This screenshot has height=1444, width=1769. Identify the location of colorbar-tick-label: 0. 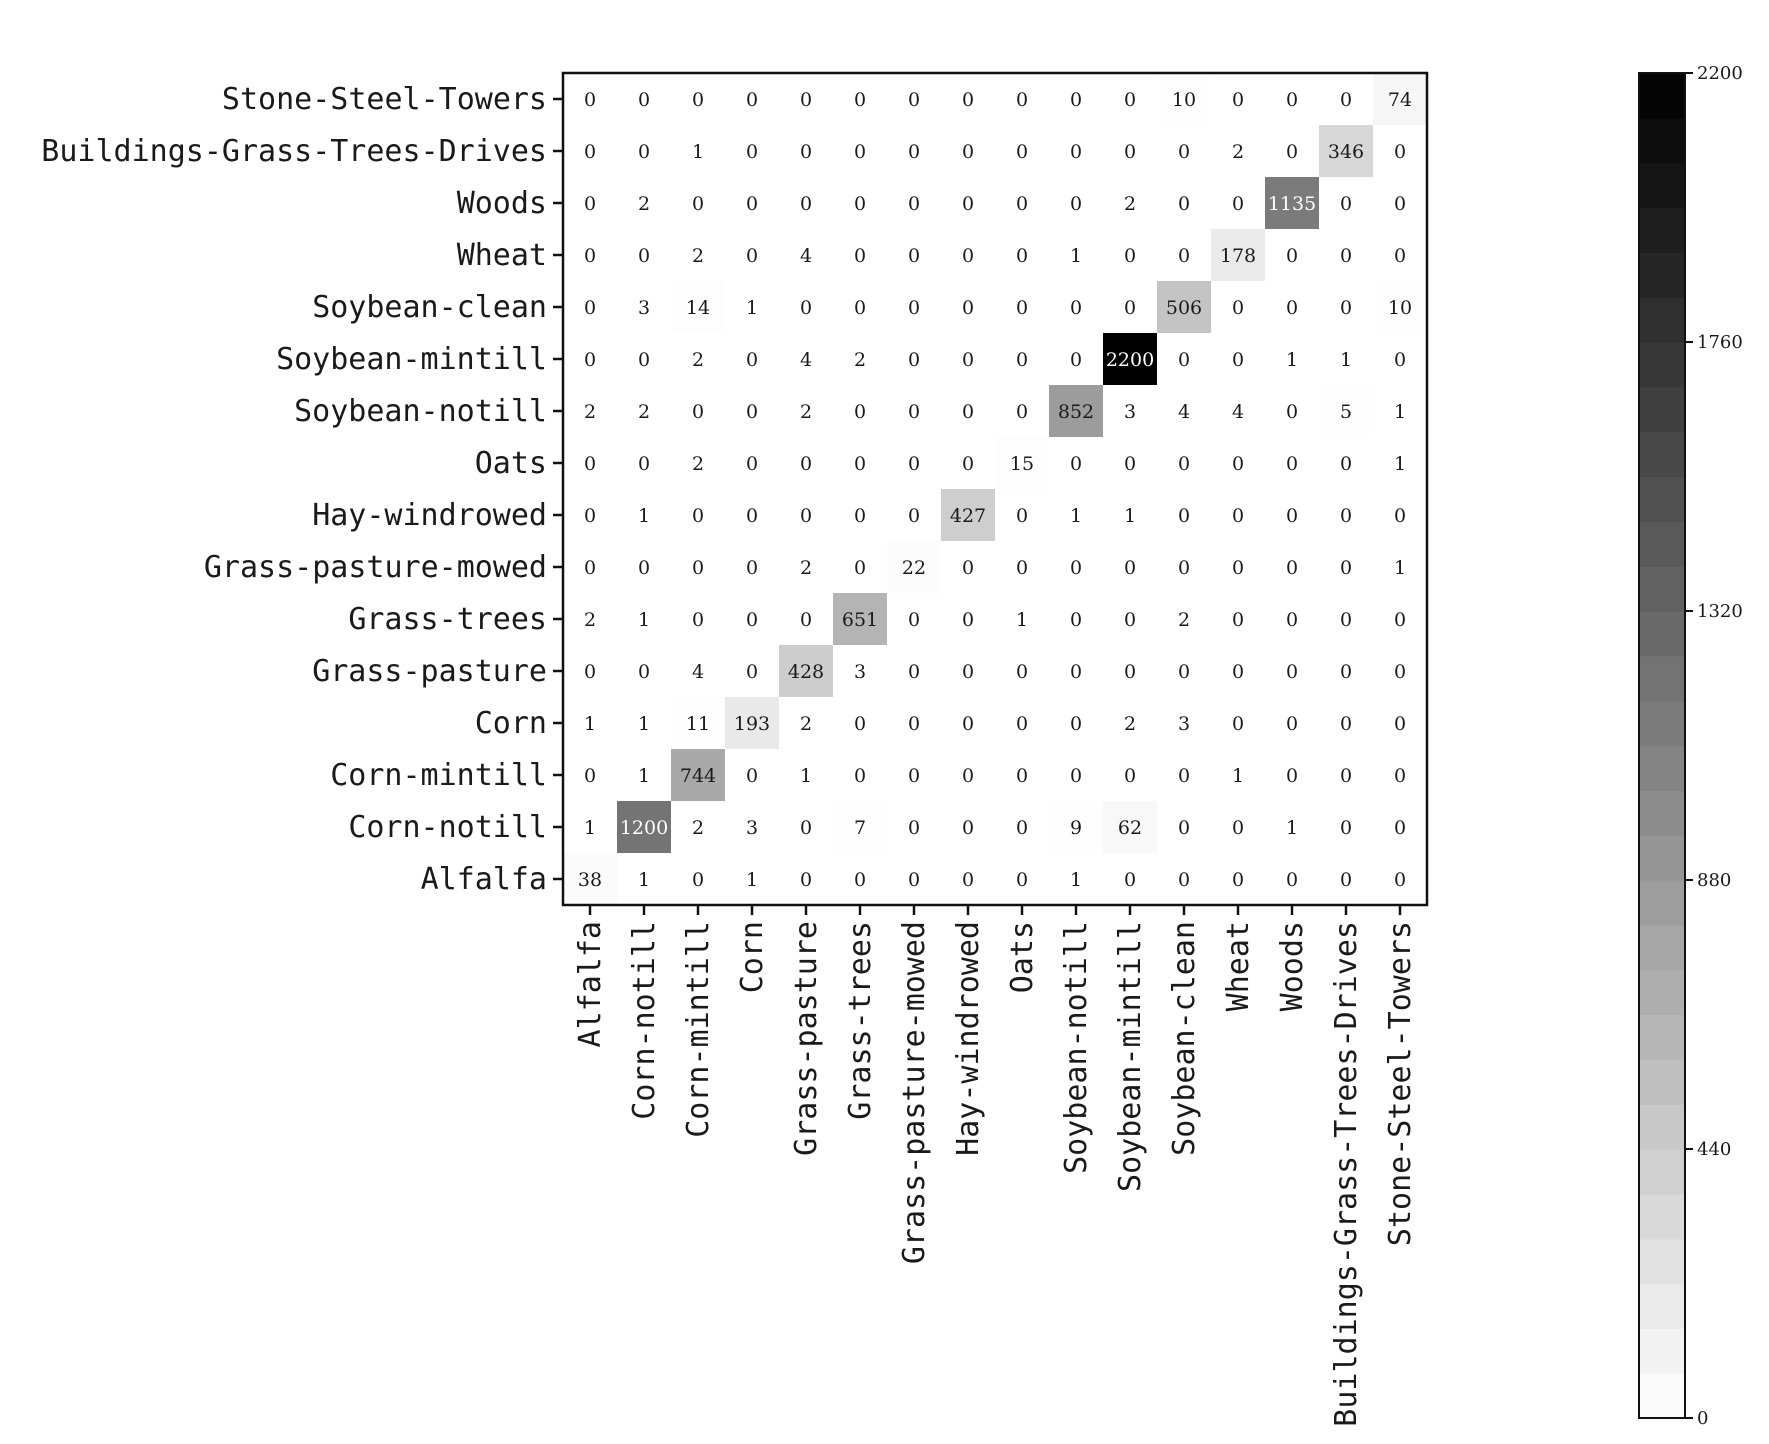
(1702, 1418).